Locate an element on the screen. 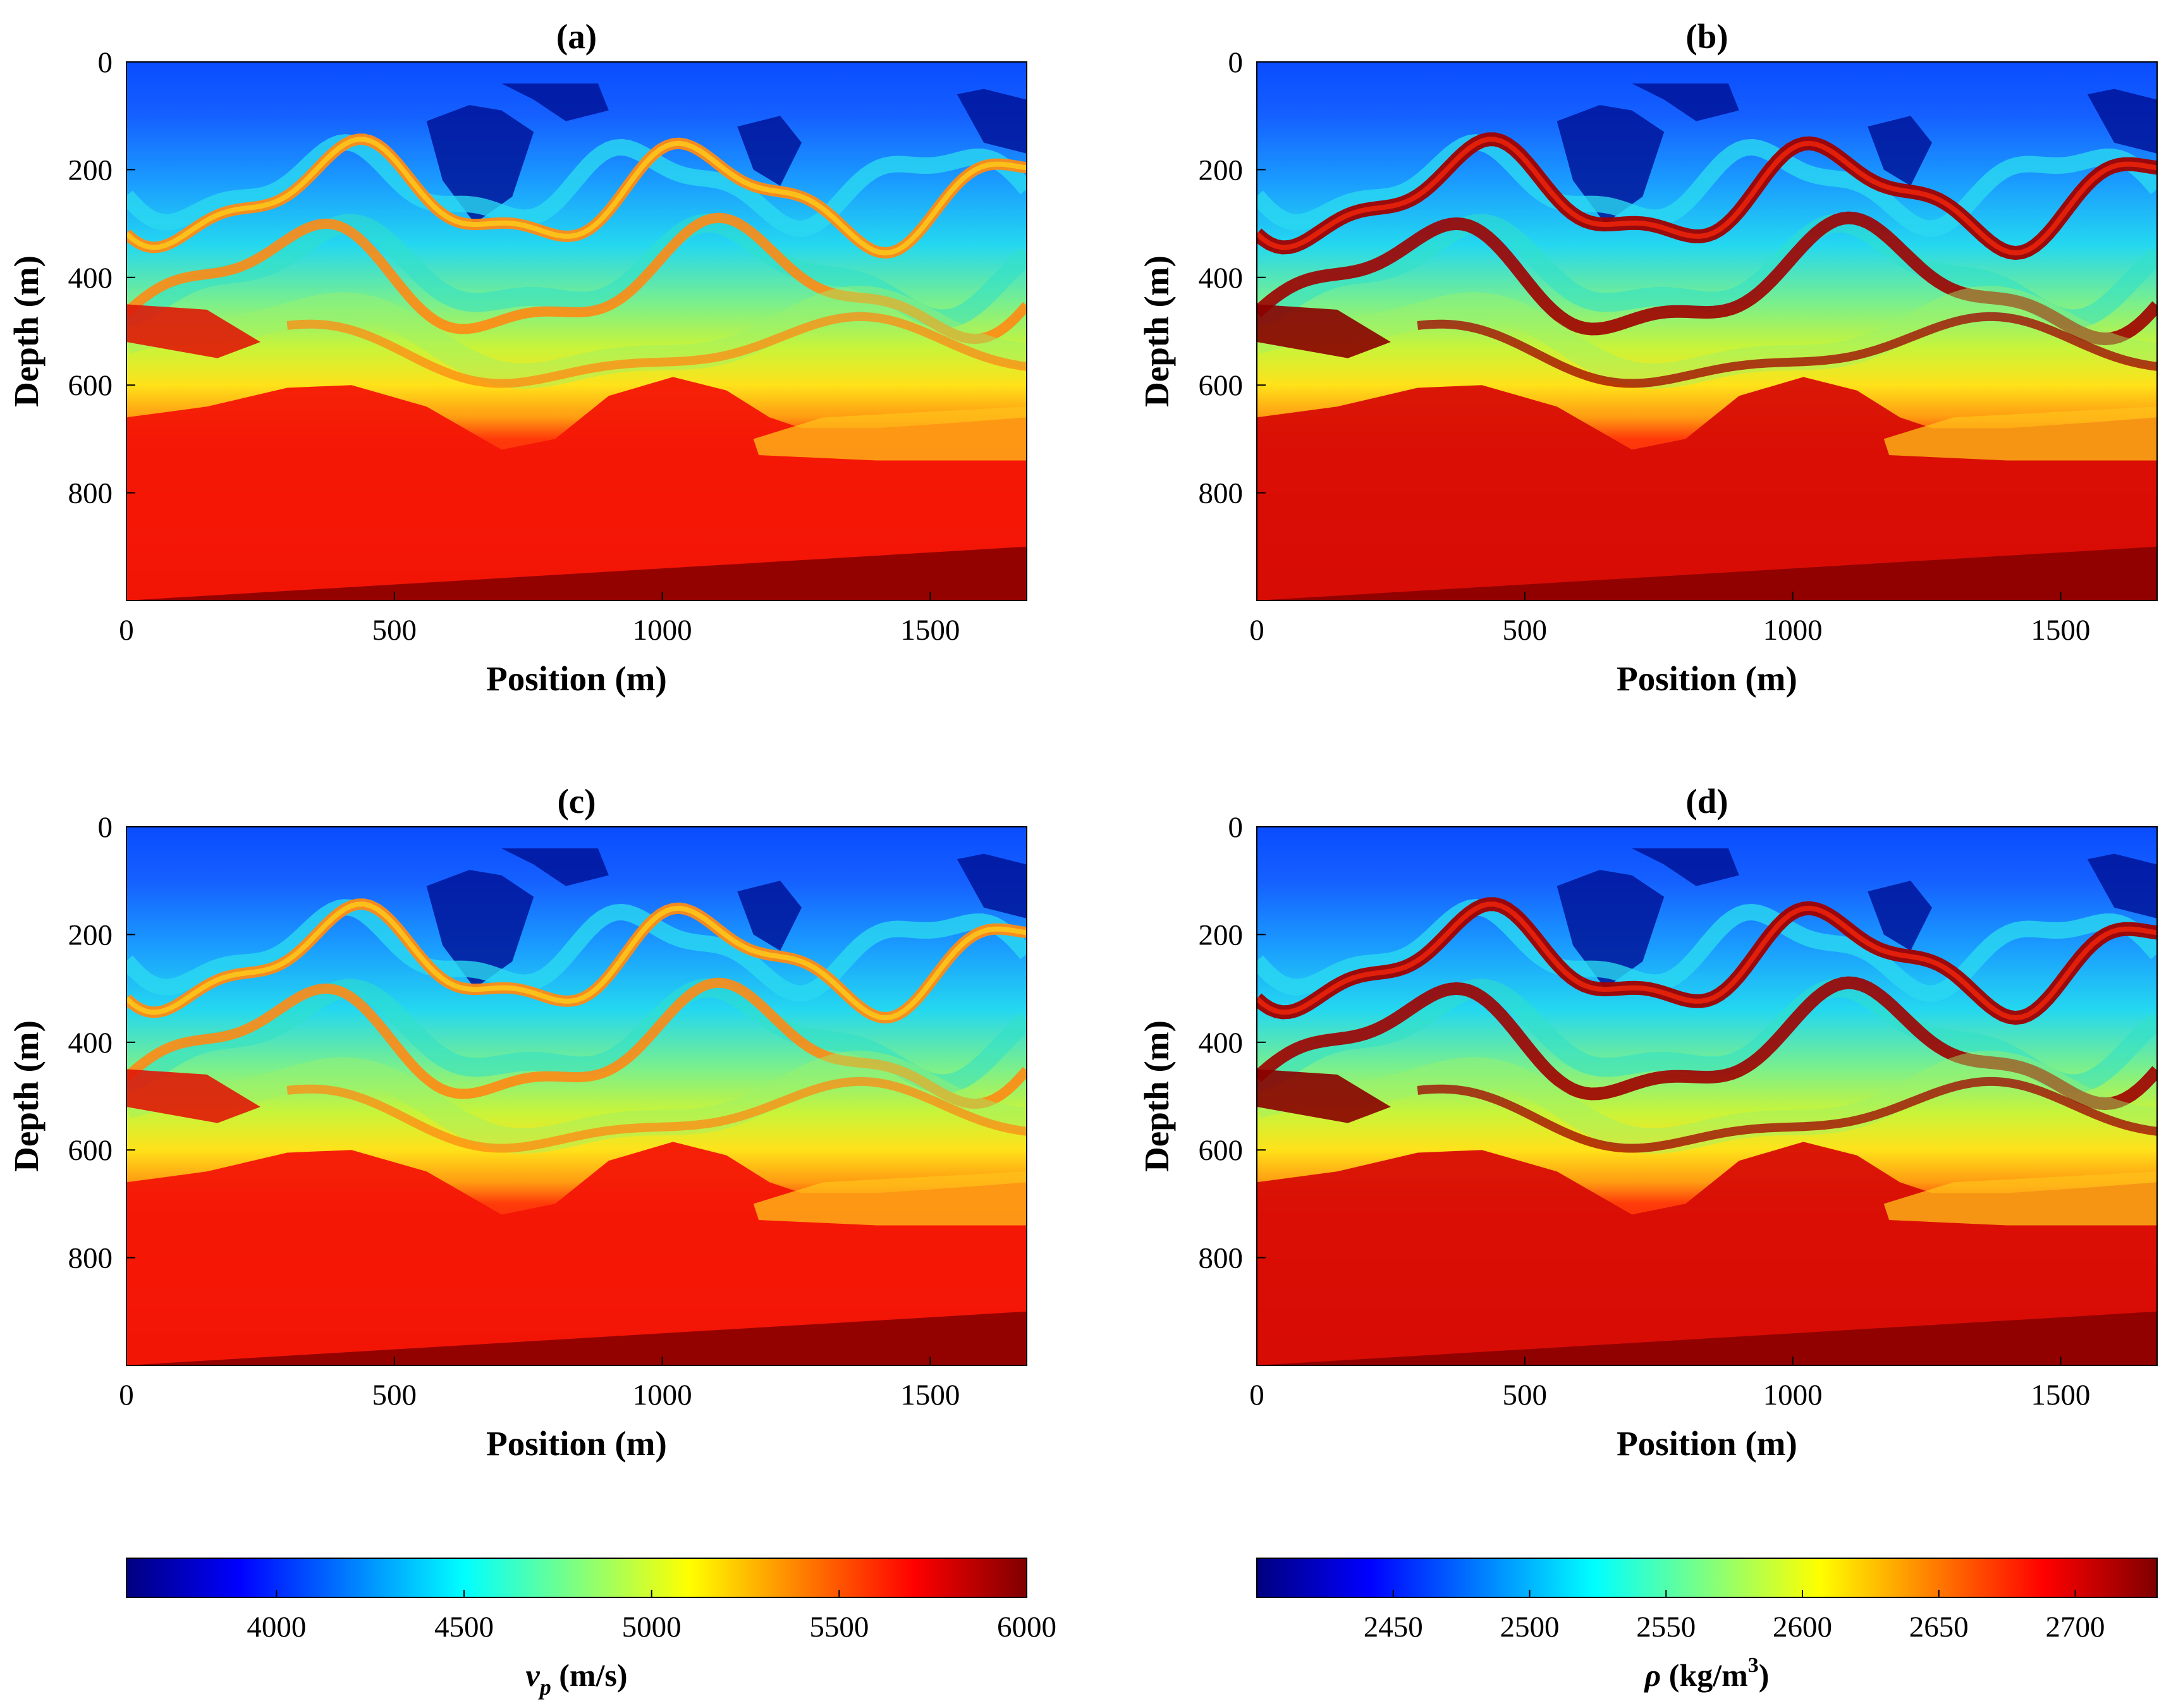  panel-title: (c) is located at coordinates (576, 801).